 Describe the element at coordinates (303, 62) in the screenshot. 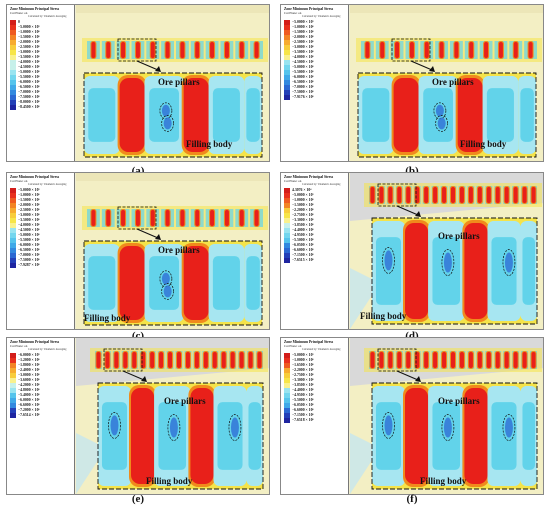

I see `legend-value: −4.5000 × 10⁶` at that location.